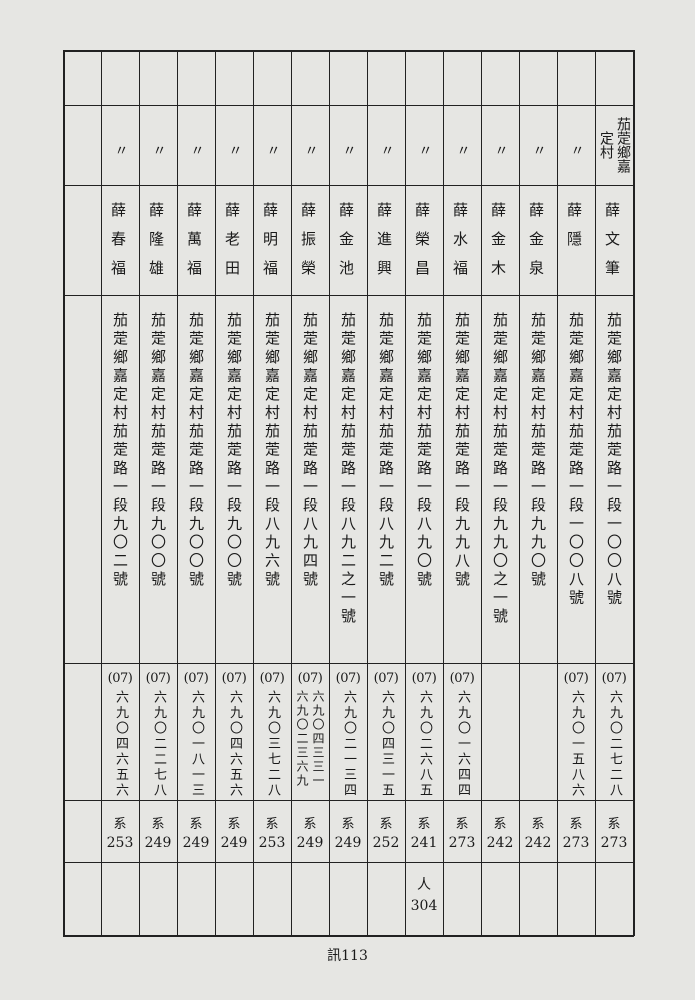 This screenshot has height=1000, width=695. I want to click on code: 253, so click(272, 843).